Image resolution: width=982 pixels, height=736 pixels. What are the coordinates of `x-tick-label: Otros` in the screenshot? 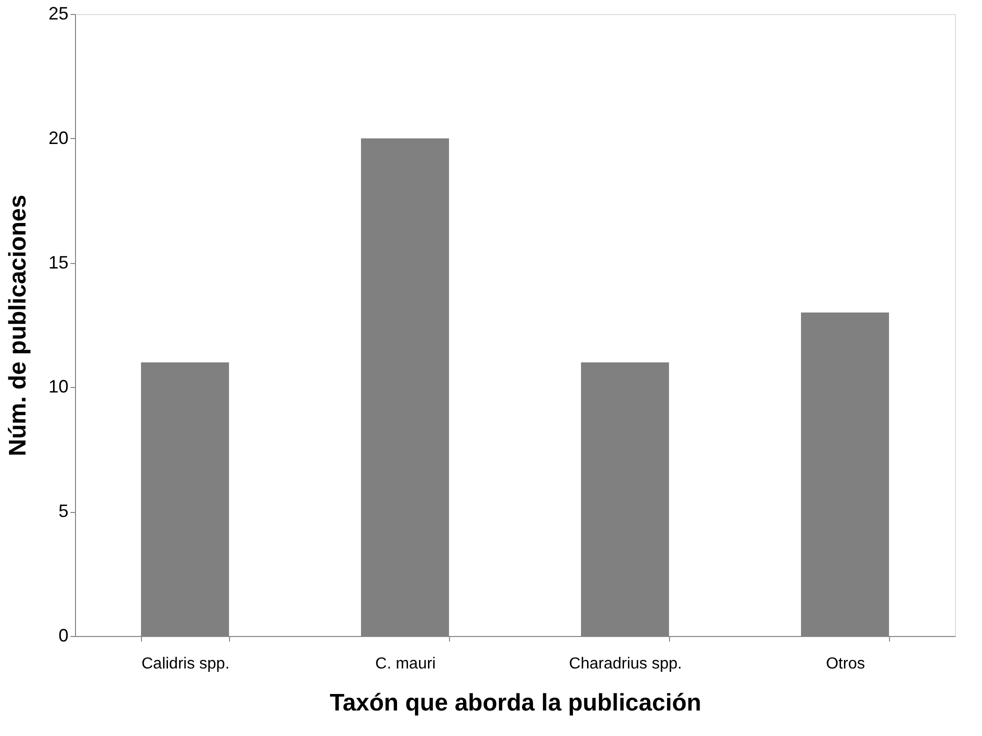 It's located at (846, 664).